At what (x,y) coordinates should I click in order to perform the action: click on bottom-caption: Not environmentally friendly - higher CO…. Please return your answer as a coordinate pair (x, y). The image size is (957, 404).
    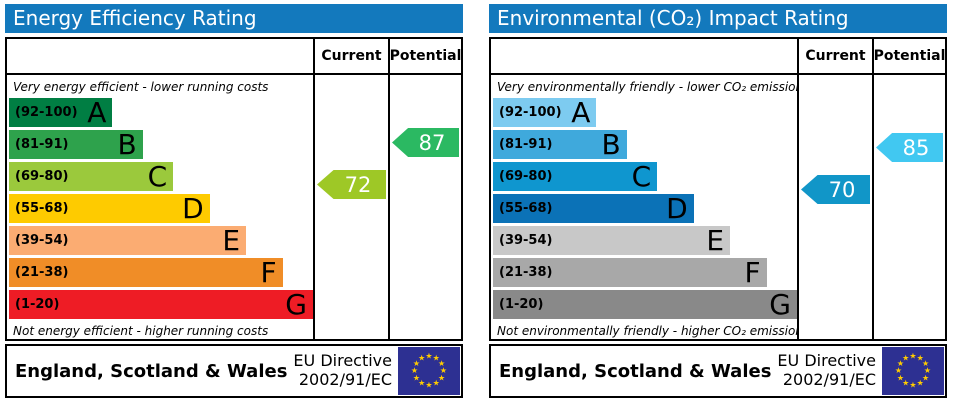
    Looking at the image, I should click on (647, 331).